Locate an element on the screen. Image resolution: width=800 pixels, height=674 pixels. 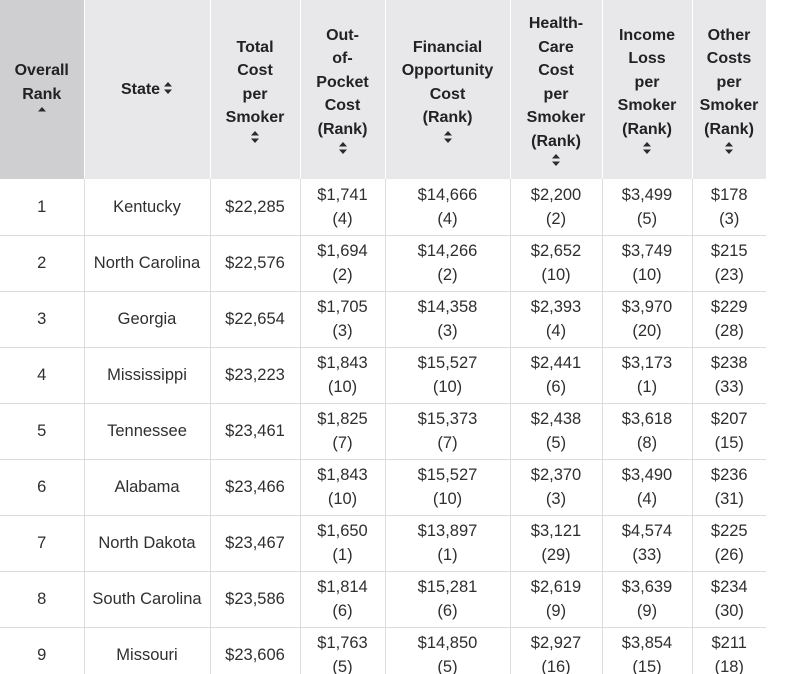
out-of-pocket-cell: $1,843 (10) is located at coordinates (343, 375).